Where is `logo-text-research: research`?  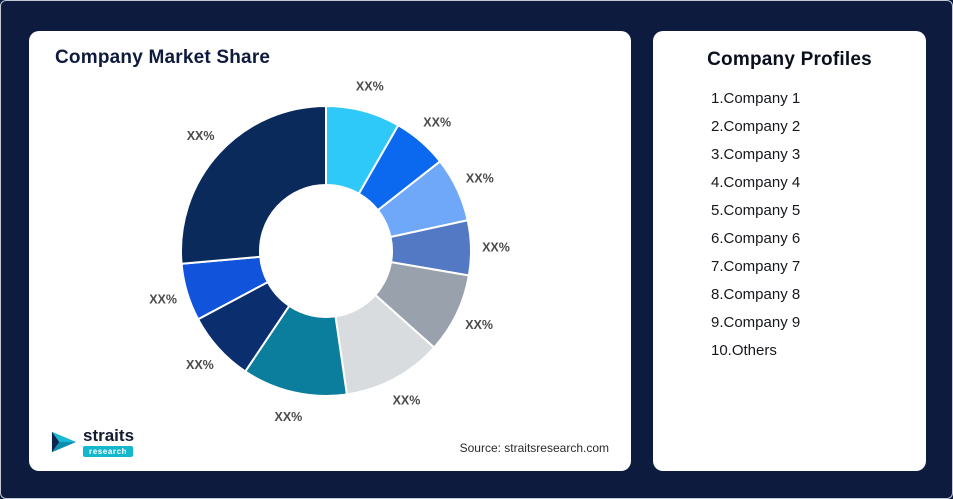 logo-text-research: research is located at coordinates (108, 451).